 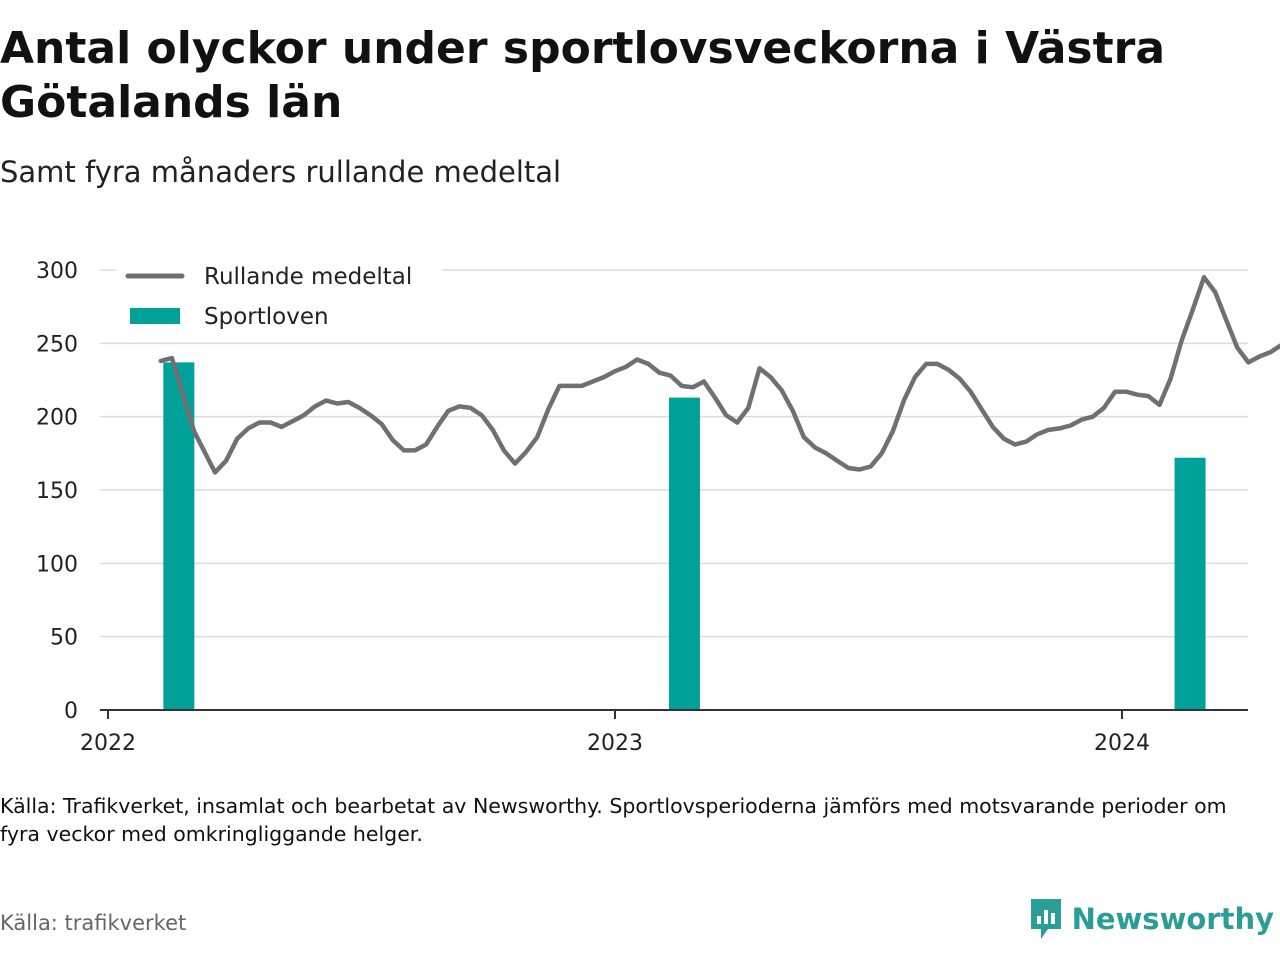 What do you see at coordinates (57, 418) in the screenshot?
I see `y-tick-label: 200` at bounding box center [57, 418].